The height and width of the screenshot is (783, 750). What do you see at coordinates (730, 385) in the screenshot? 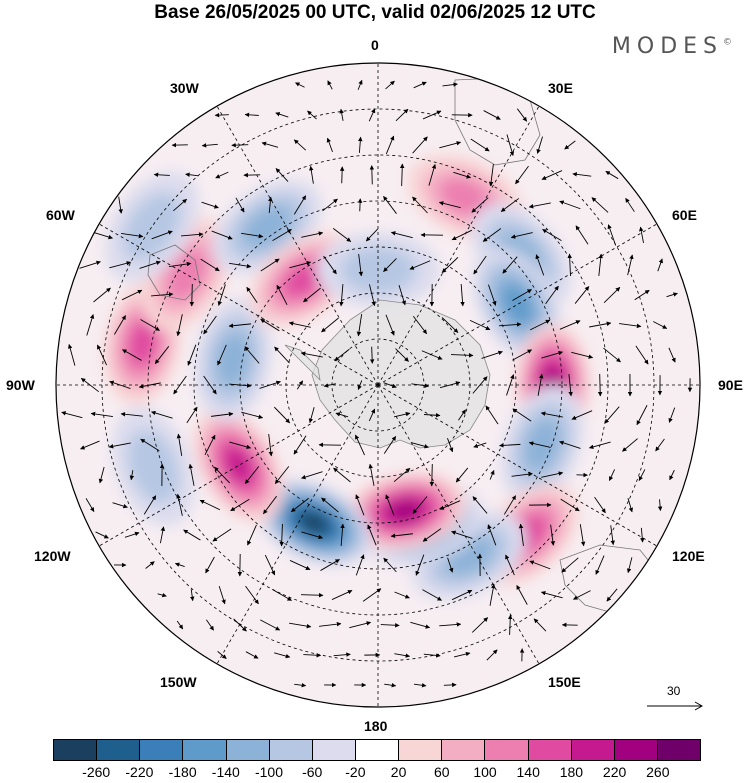
I see `lon-label-90e: 90E` at bounding box center [730, 385].